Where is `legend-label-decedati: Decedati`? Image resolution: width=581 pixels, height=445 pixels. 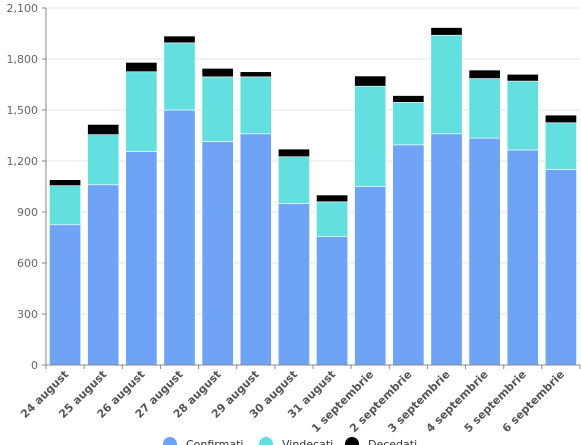
legend-label-decedati: Decedati is located at coordinates (392, 441).